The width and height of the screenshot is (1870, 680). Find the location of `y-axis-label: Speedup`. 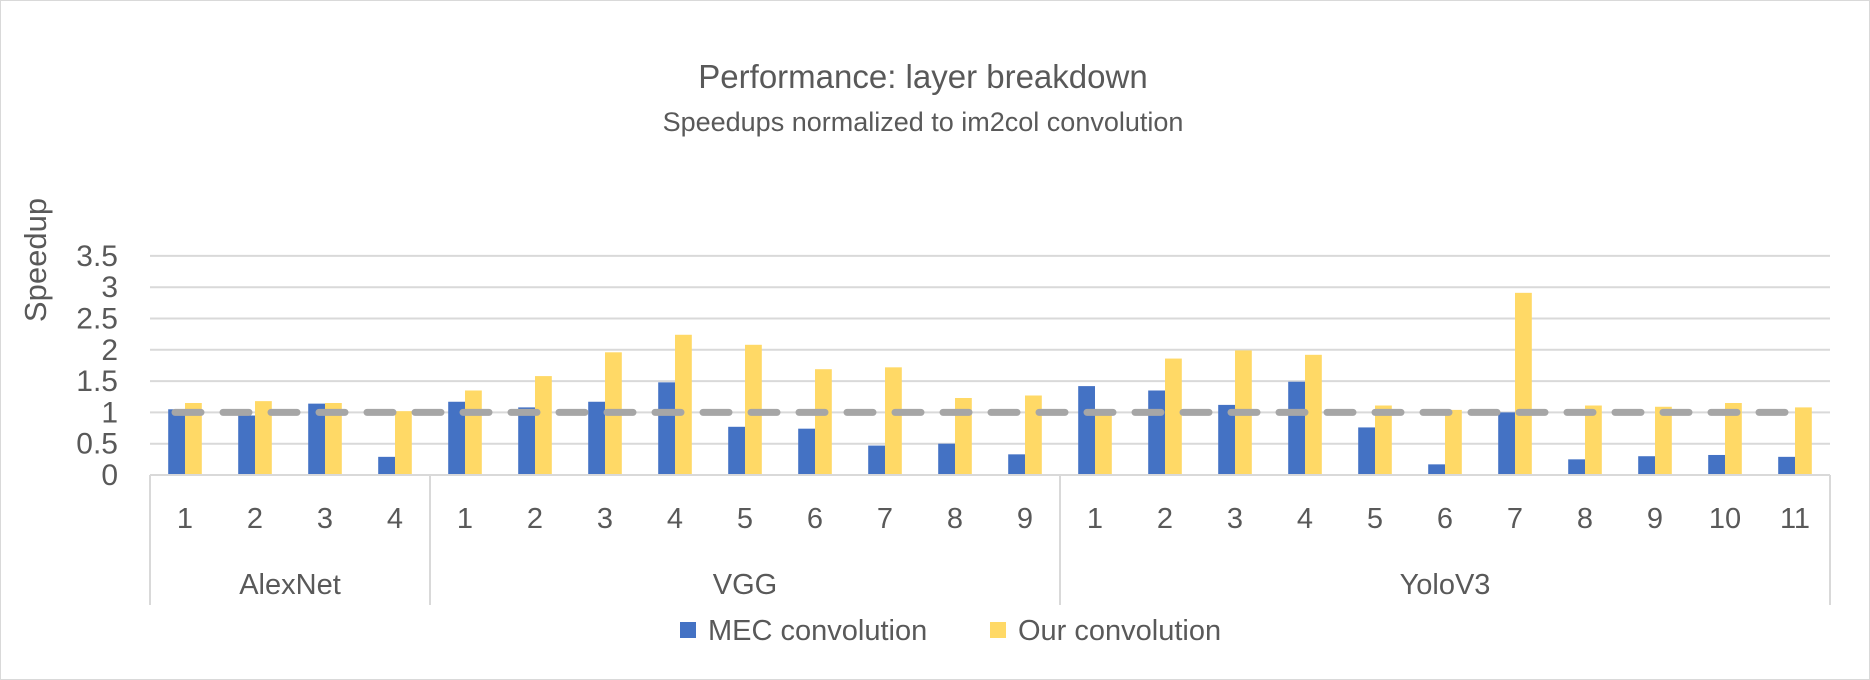

y-axis-label: Speedup is located at coordinates (35, 260).